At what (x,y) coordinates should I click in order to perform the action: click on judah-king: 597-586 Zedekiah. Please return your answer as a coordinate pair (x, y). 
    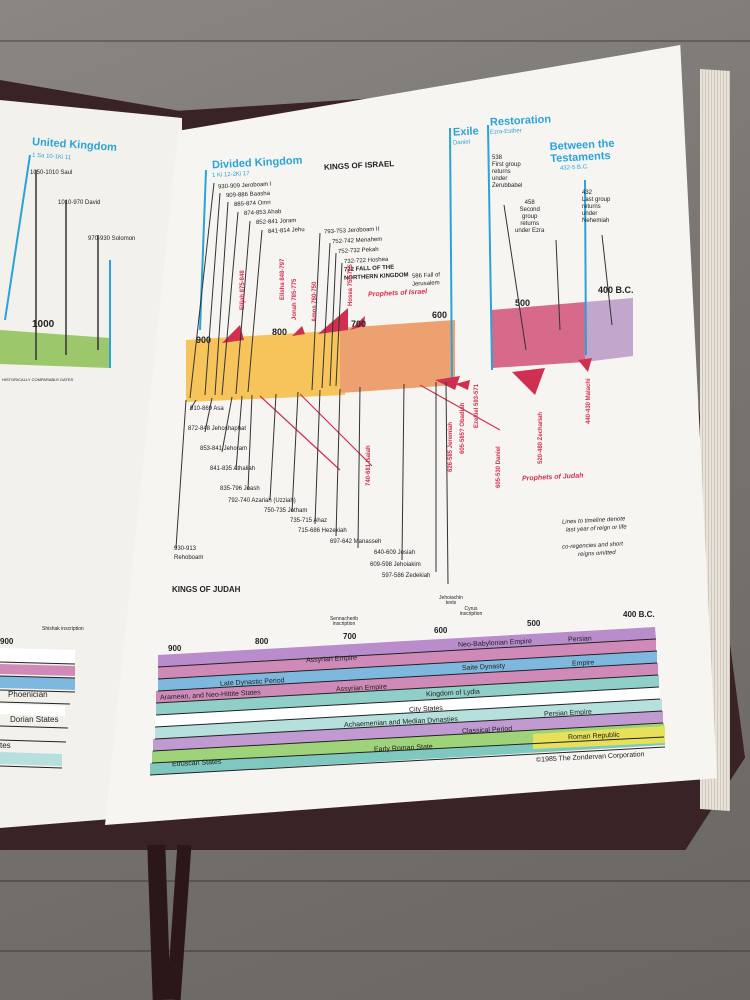
    Looking at the image, I should click on (406, 576).